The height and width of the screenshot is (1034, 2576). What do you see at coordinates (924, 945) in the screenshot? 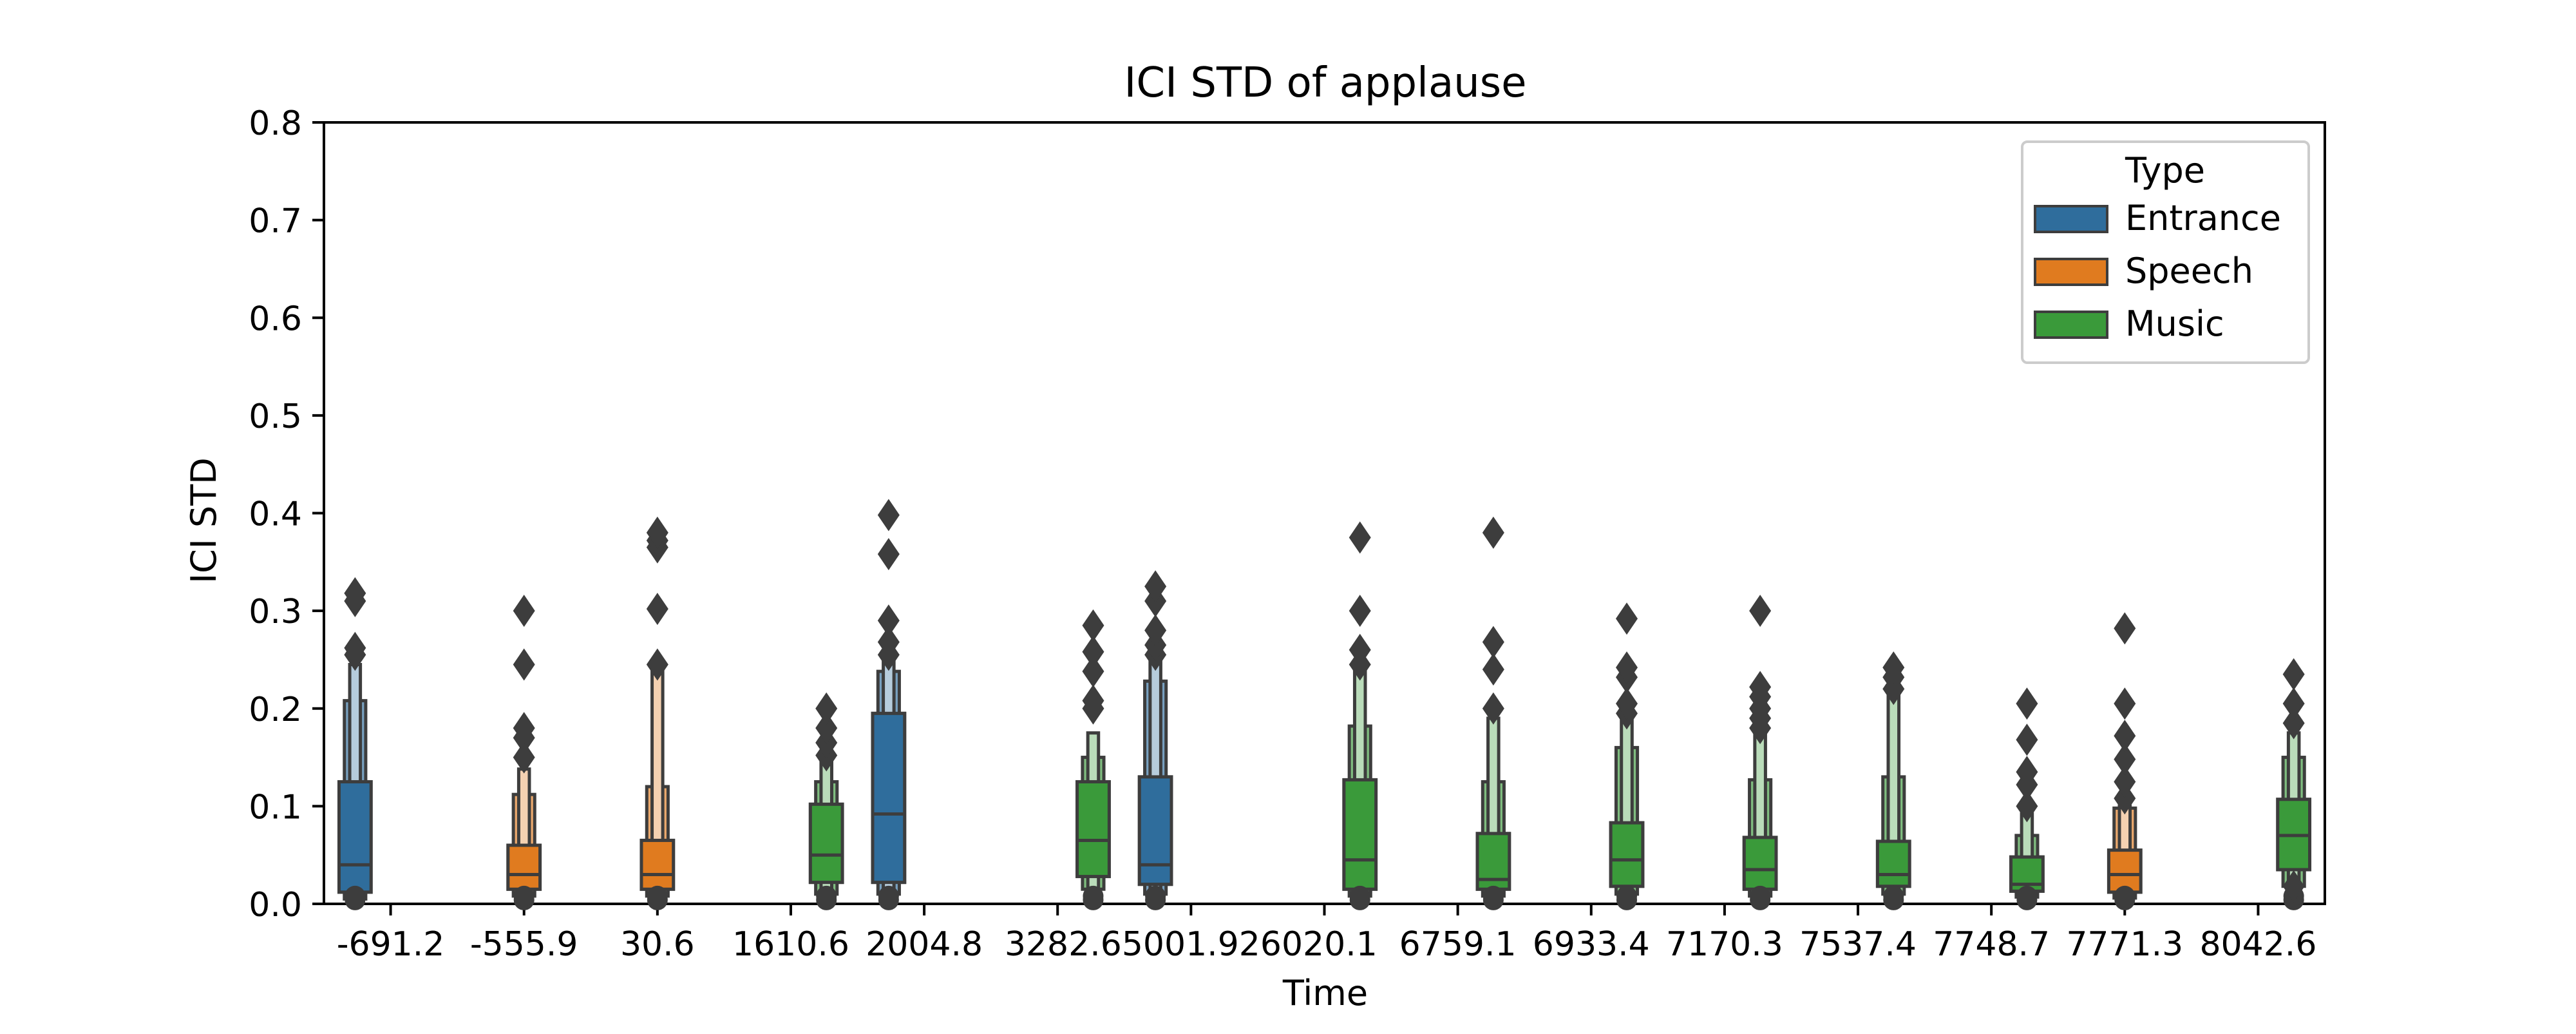
I see `x-tick-label: 2004.8` at bounding box center [924, 945].